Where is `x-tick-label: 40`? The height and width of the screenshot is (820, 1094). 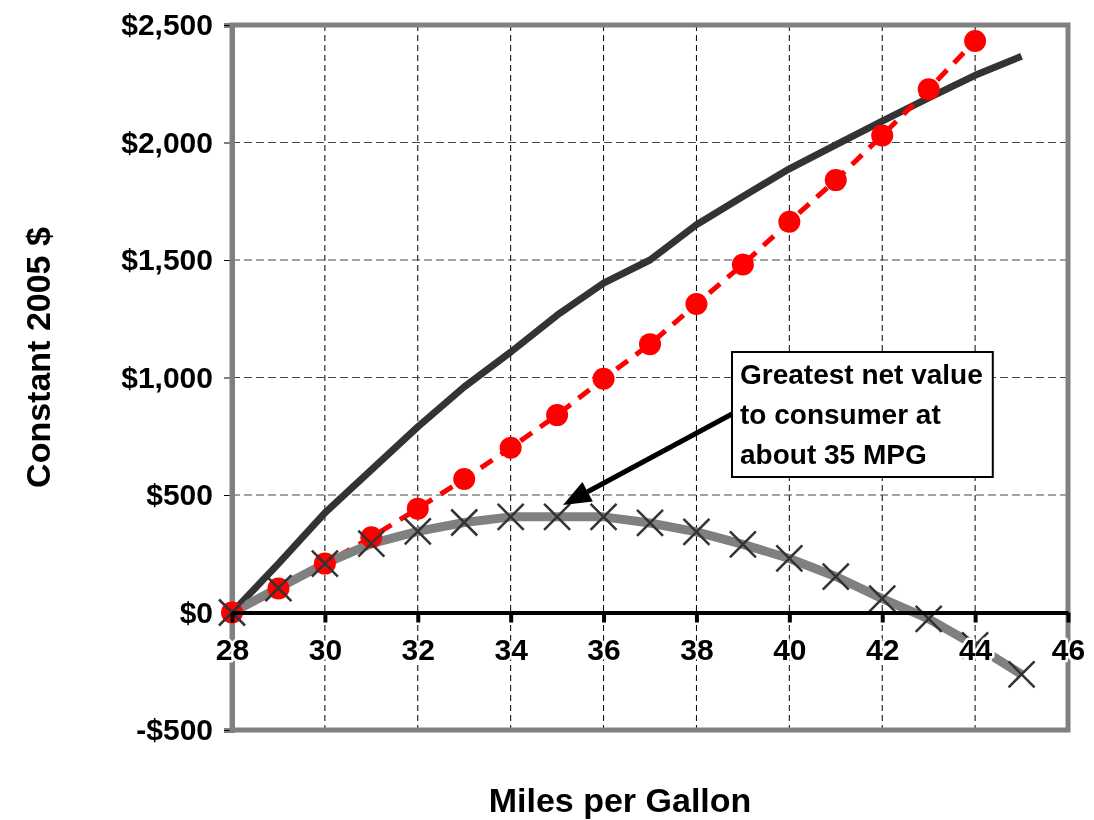 x-tick-label: 40 is located at coordinates (790, 649).